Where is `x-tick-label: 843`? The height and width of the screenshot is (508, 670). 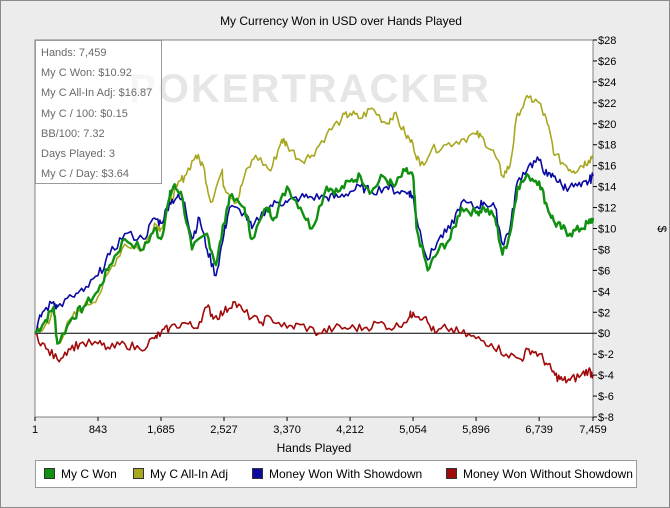 x-tick-label: 843 is located at coordinates (98, 430).